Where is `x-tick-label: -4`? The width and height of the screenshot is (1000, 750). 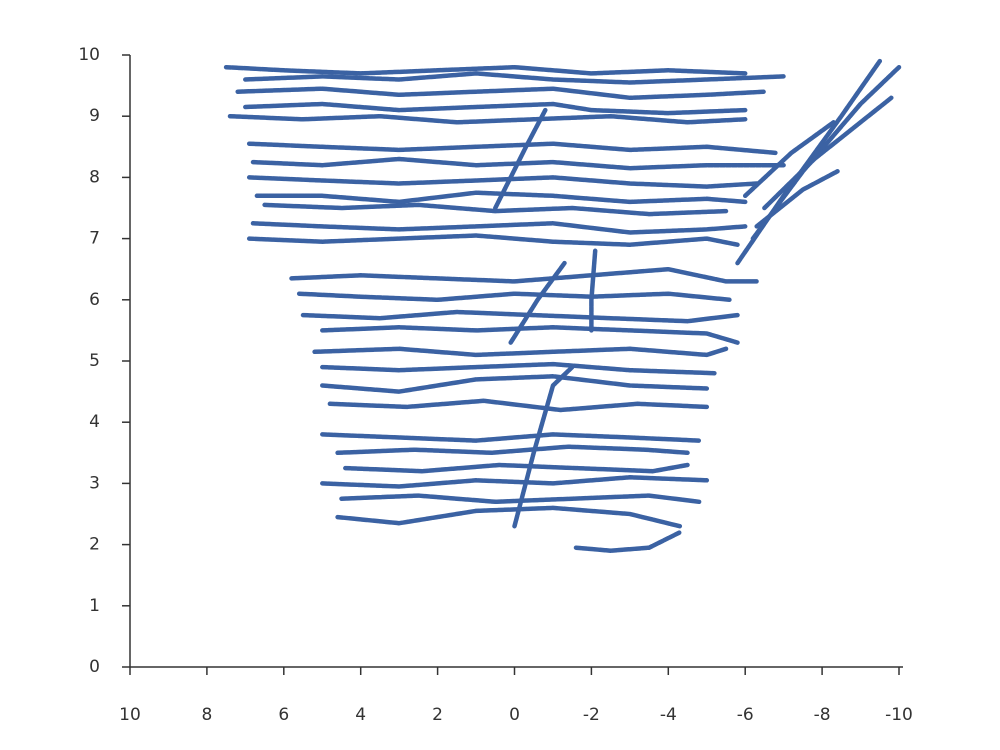
x-tick-label: -4 is located at coordinates (668, 715).